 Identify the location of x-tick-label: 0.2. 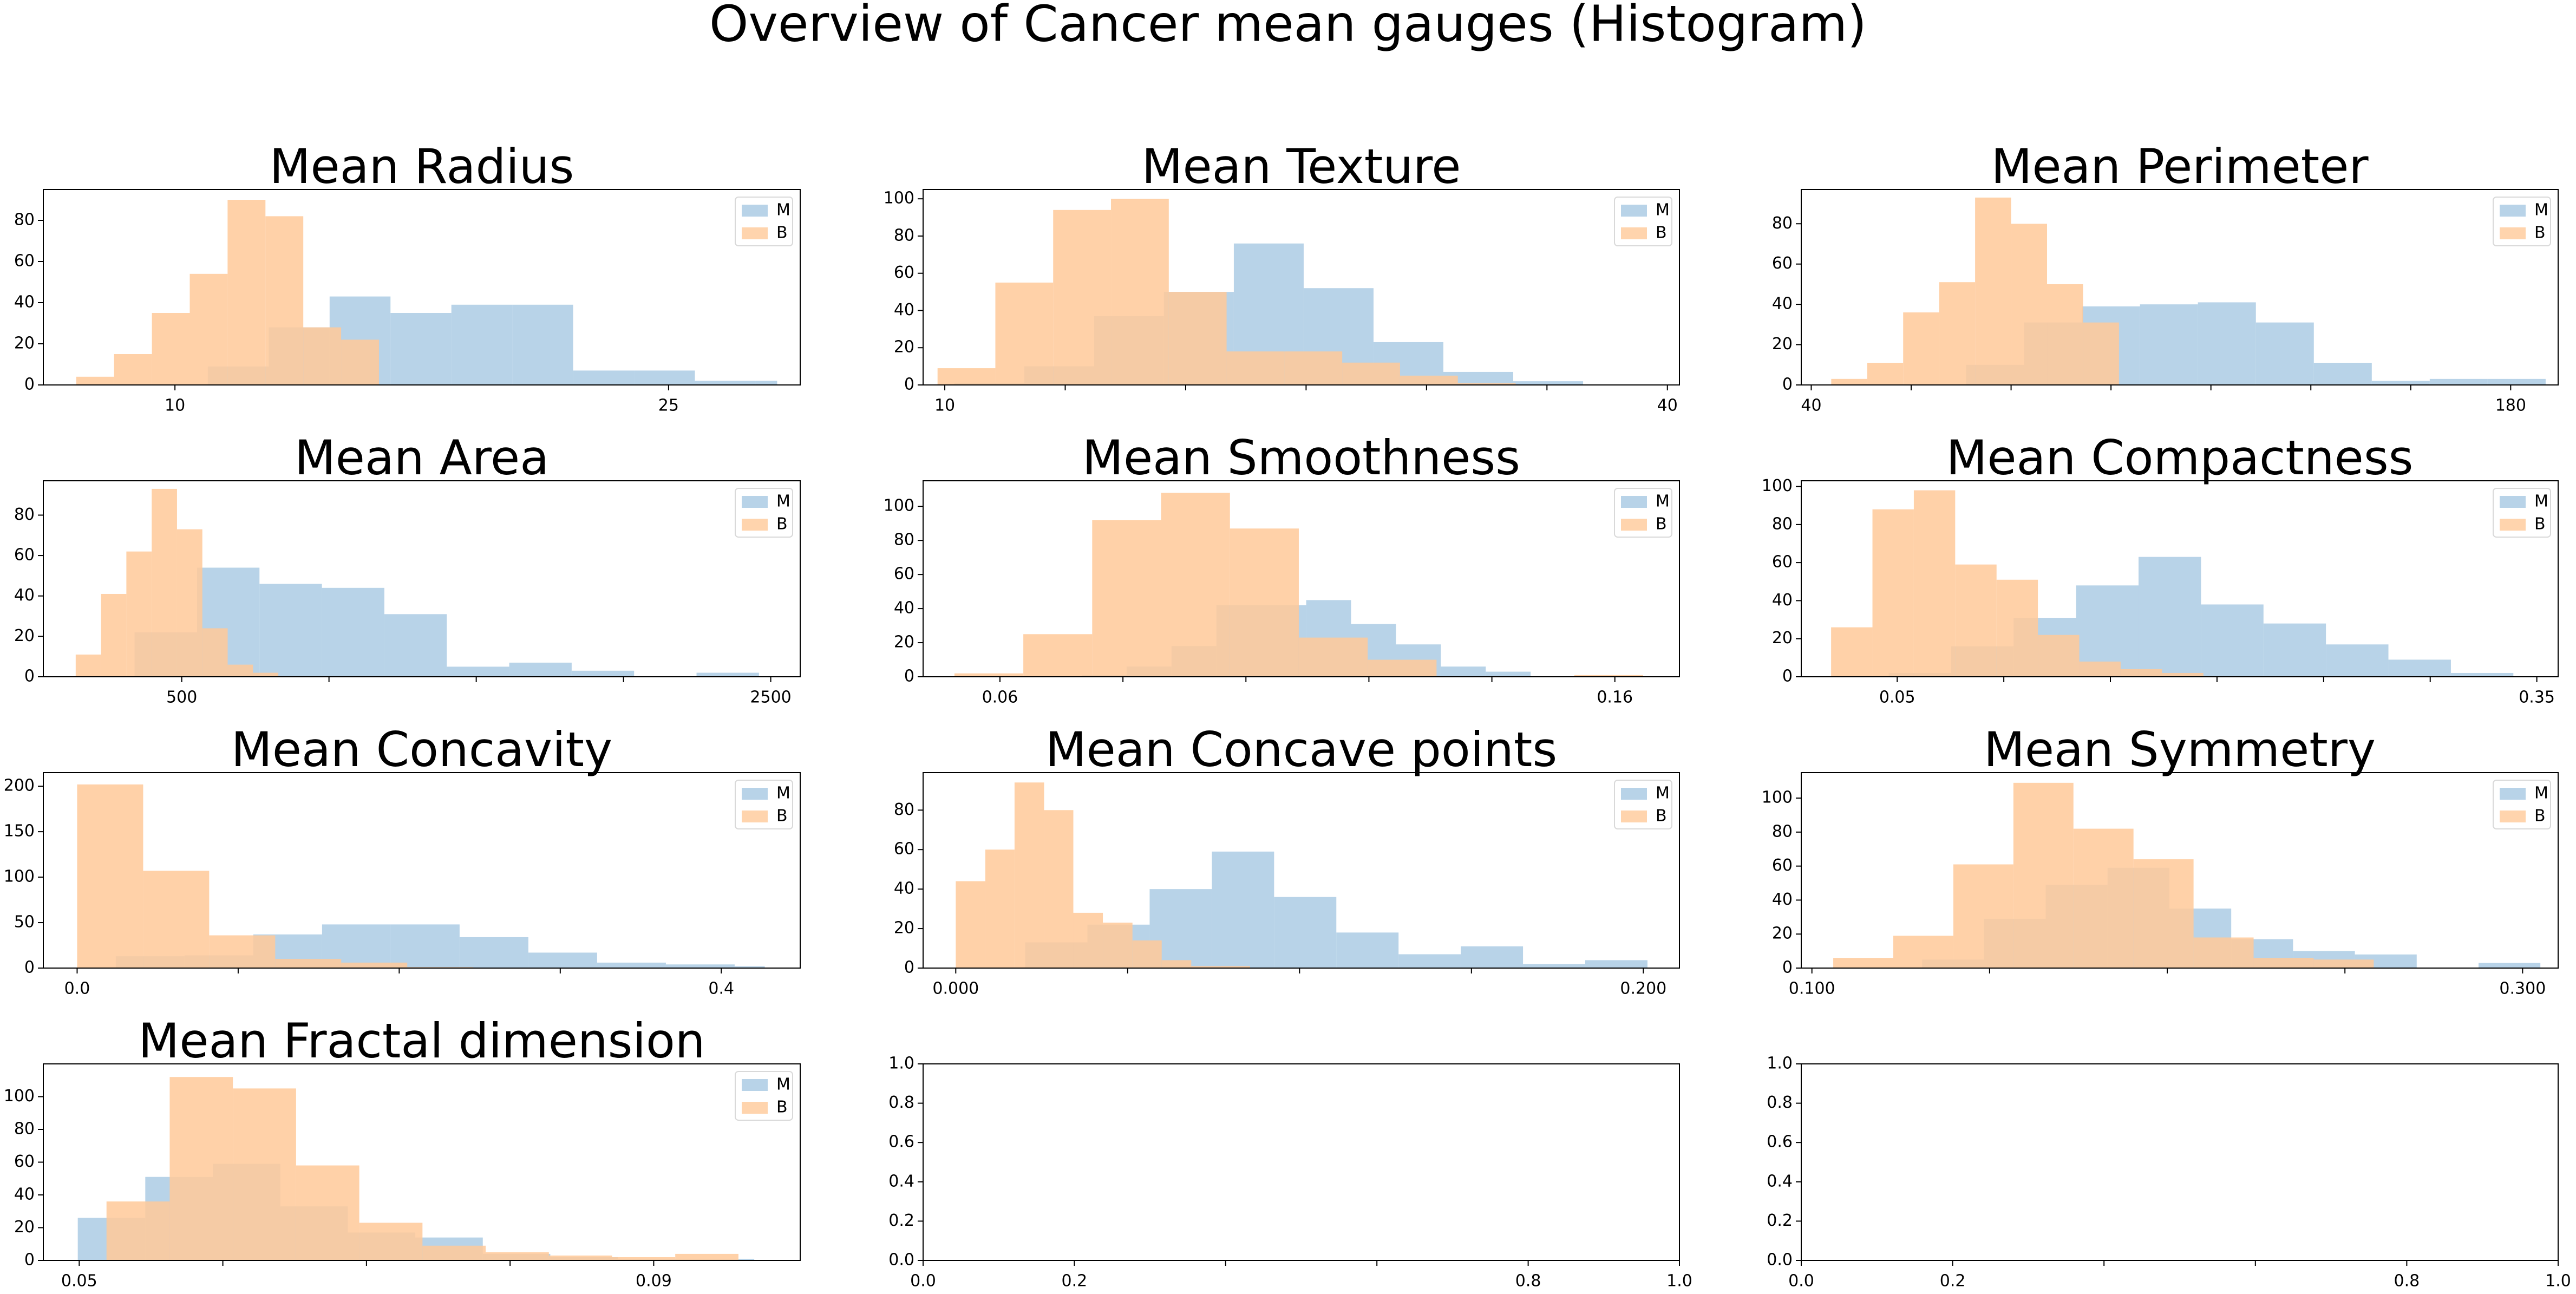
(1075, 1281).